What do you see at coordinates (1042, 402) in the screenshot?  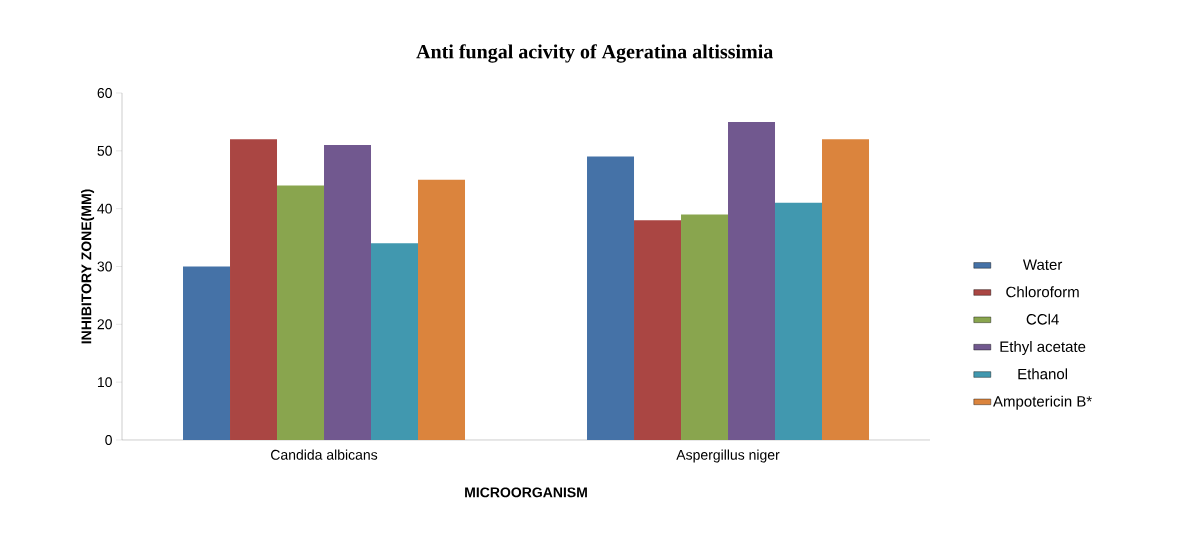 I see `legend-label: Ampotericin B*` at bounding box center [1042, 402].